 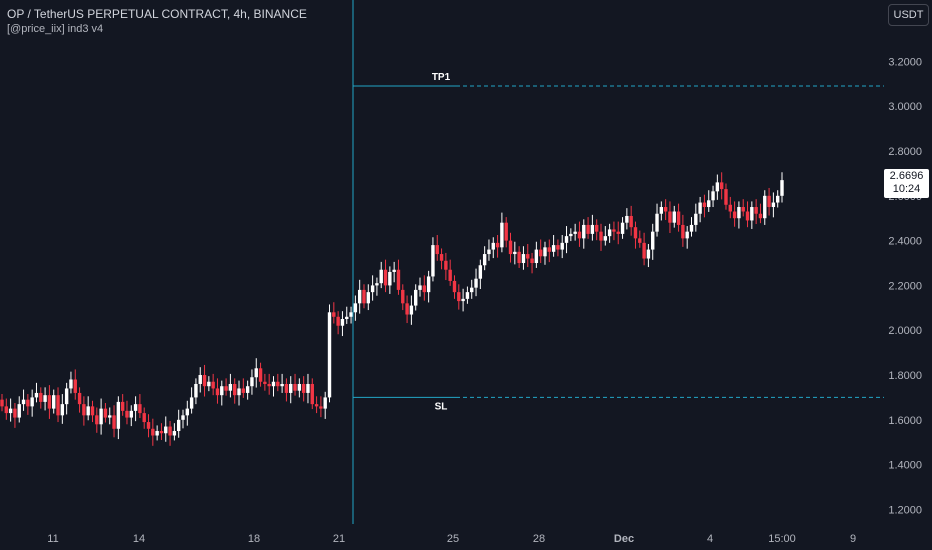 What do you see at coordinates (905, 62) in the screenshot?
I see `price-tick-label: 3.2000` at bounding box center [905, 62].